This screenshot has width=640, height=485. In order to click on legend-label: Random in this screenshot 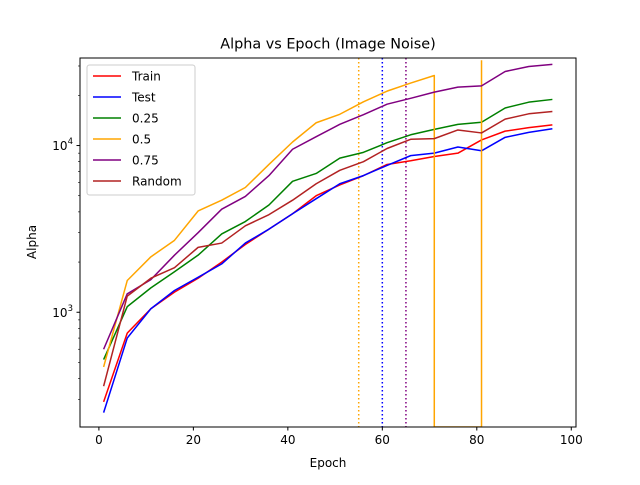, I will do `click(157, 181)`.